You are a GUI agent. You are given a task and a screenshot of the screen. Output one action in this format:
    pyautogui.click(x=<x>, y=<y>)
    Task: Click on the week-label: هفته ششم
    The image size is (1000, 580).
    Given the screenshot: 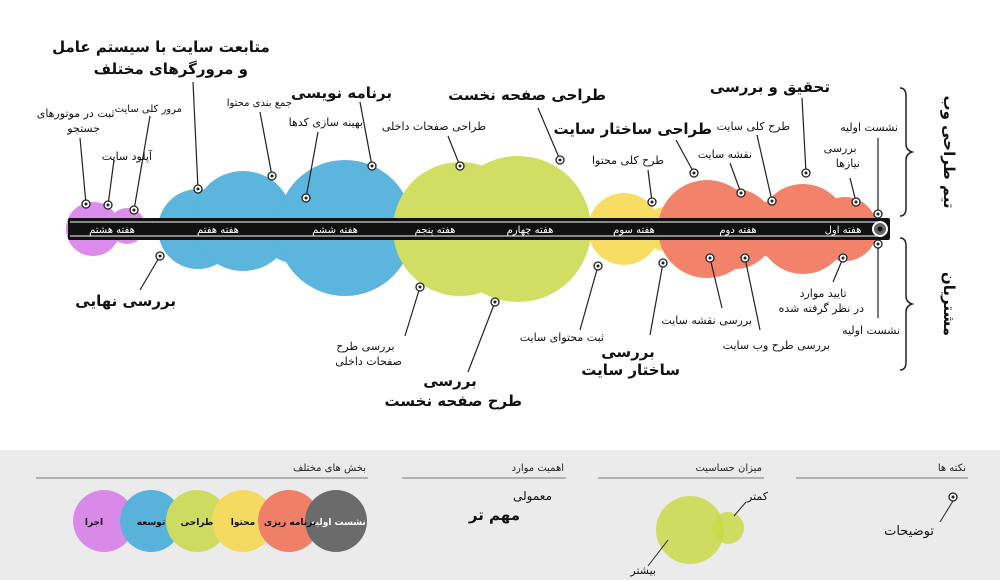 What is the action you would take?
    pyautogui.click(x=335, y=230)
    